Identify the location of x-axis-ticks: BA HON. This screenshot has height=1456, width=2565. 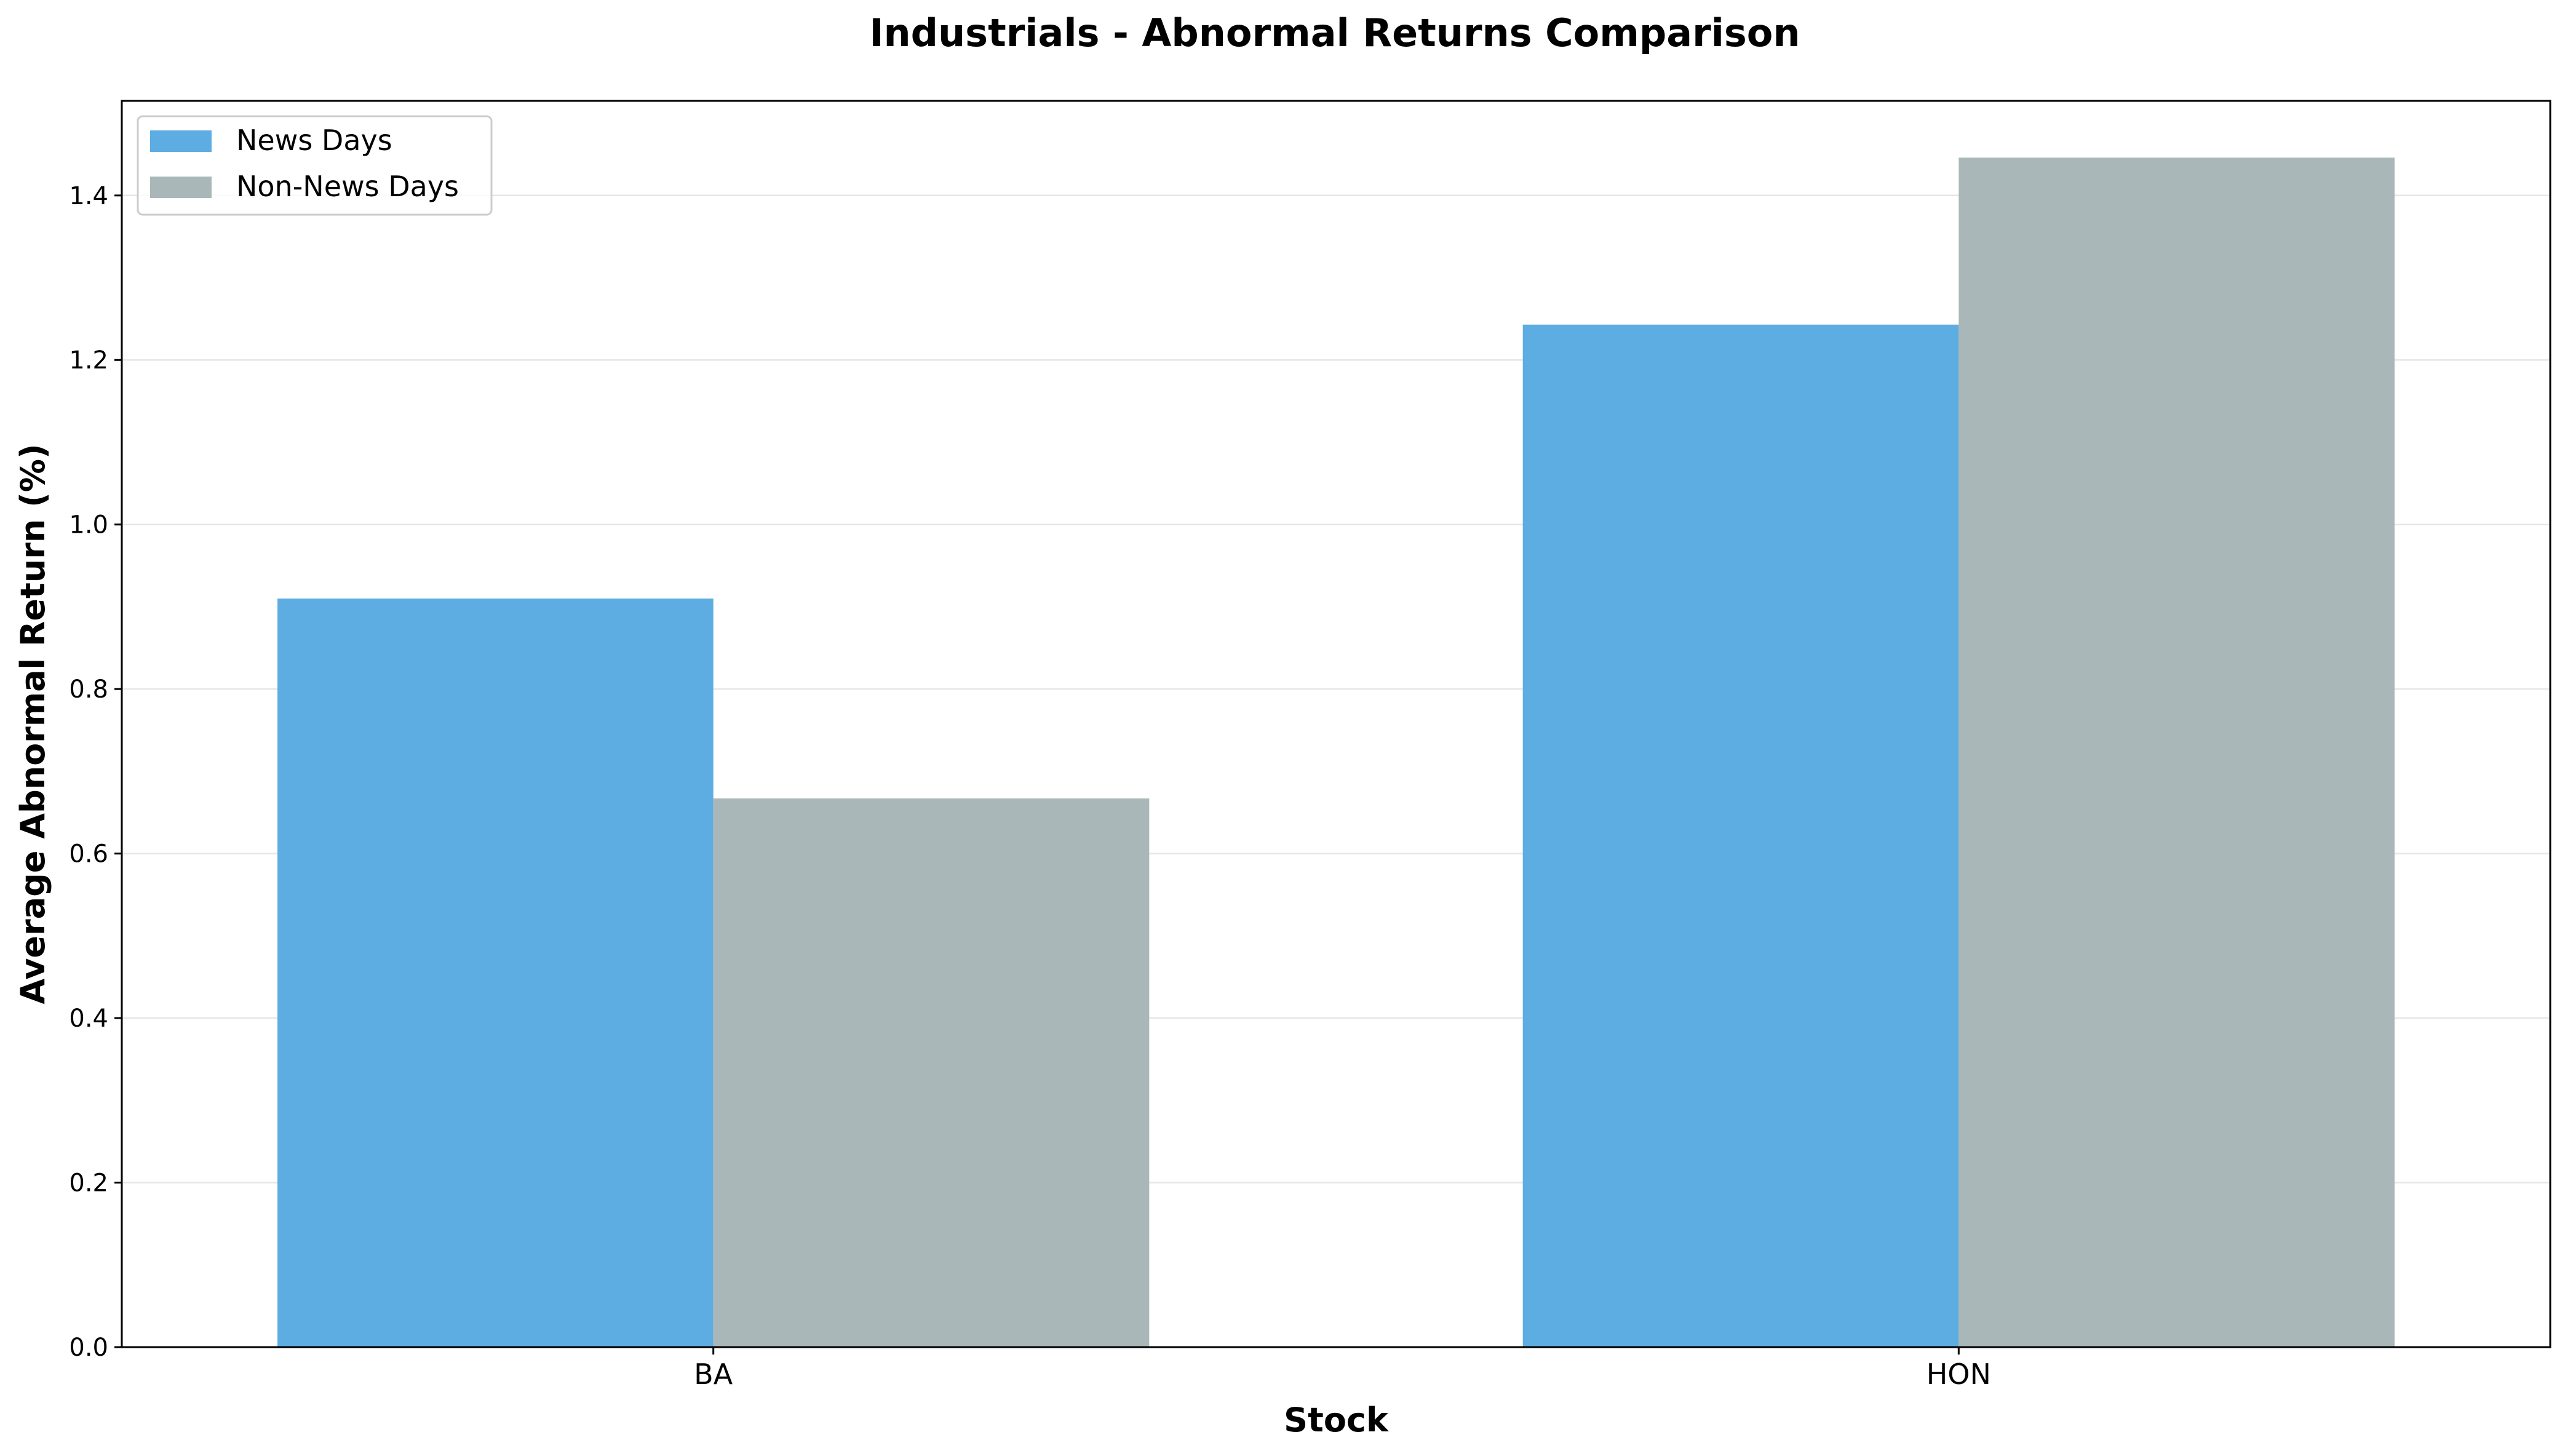
(1342, 1369).